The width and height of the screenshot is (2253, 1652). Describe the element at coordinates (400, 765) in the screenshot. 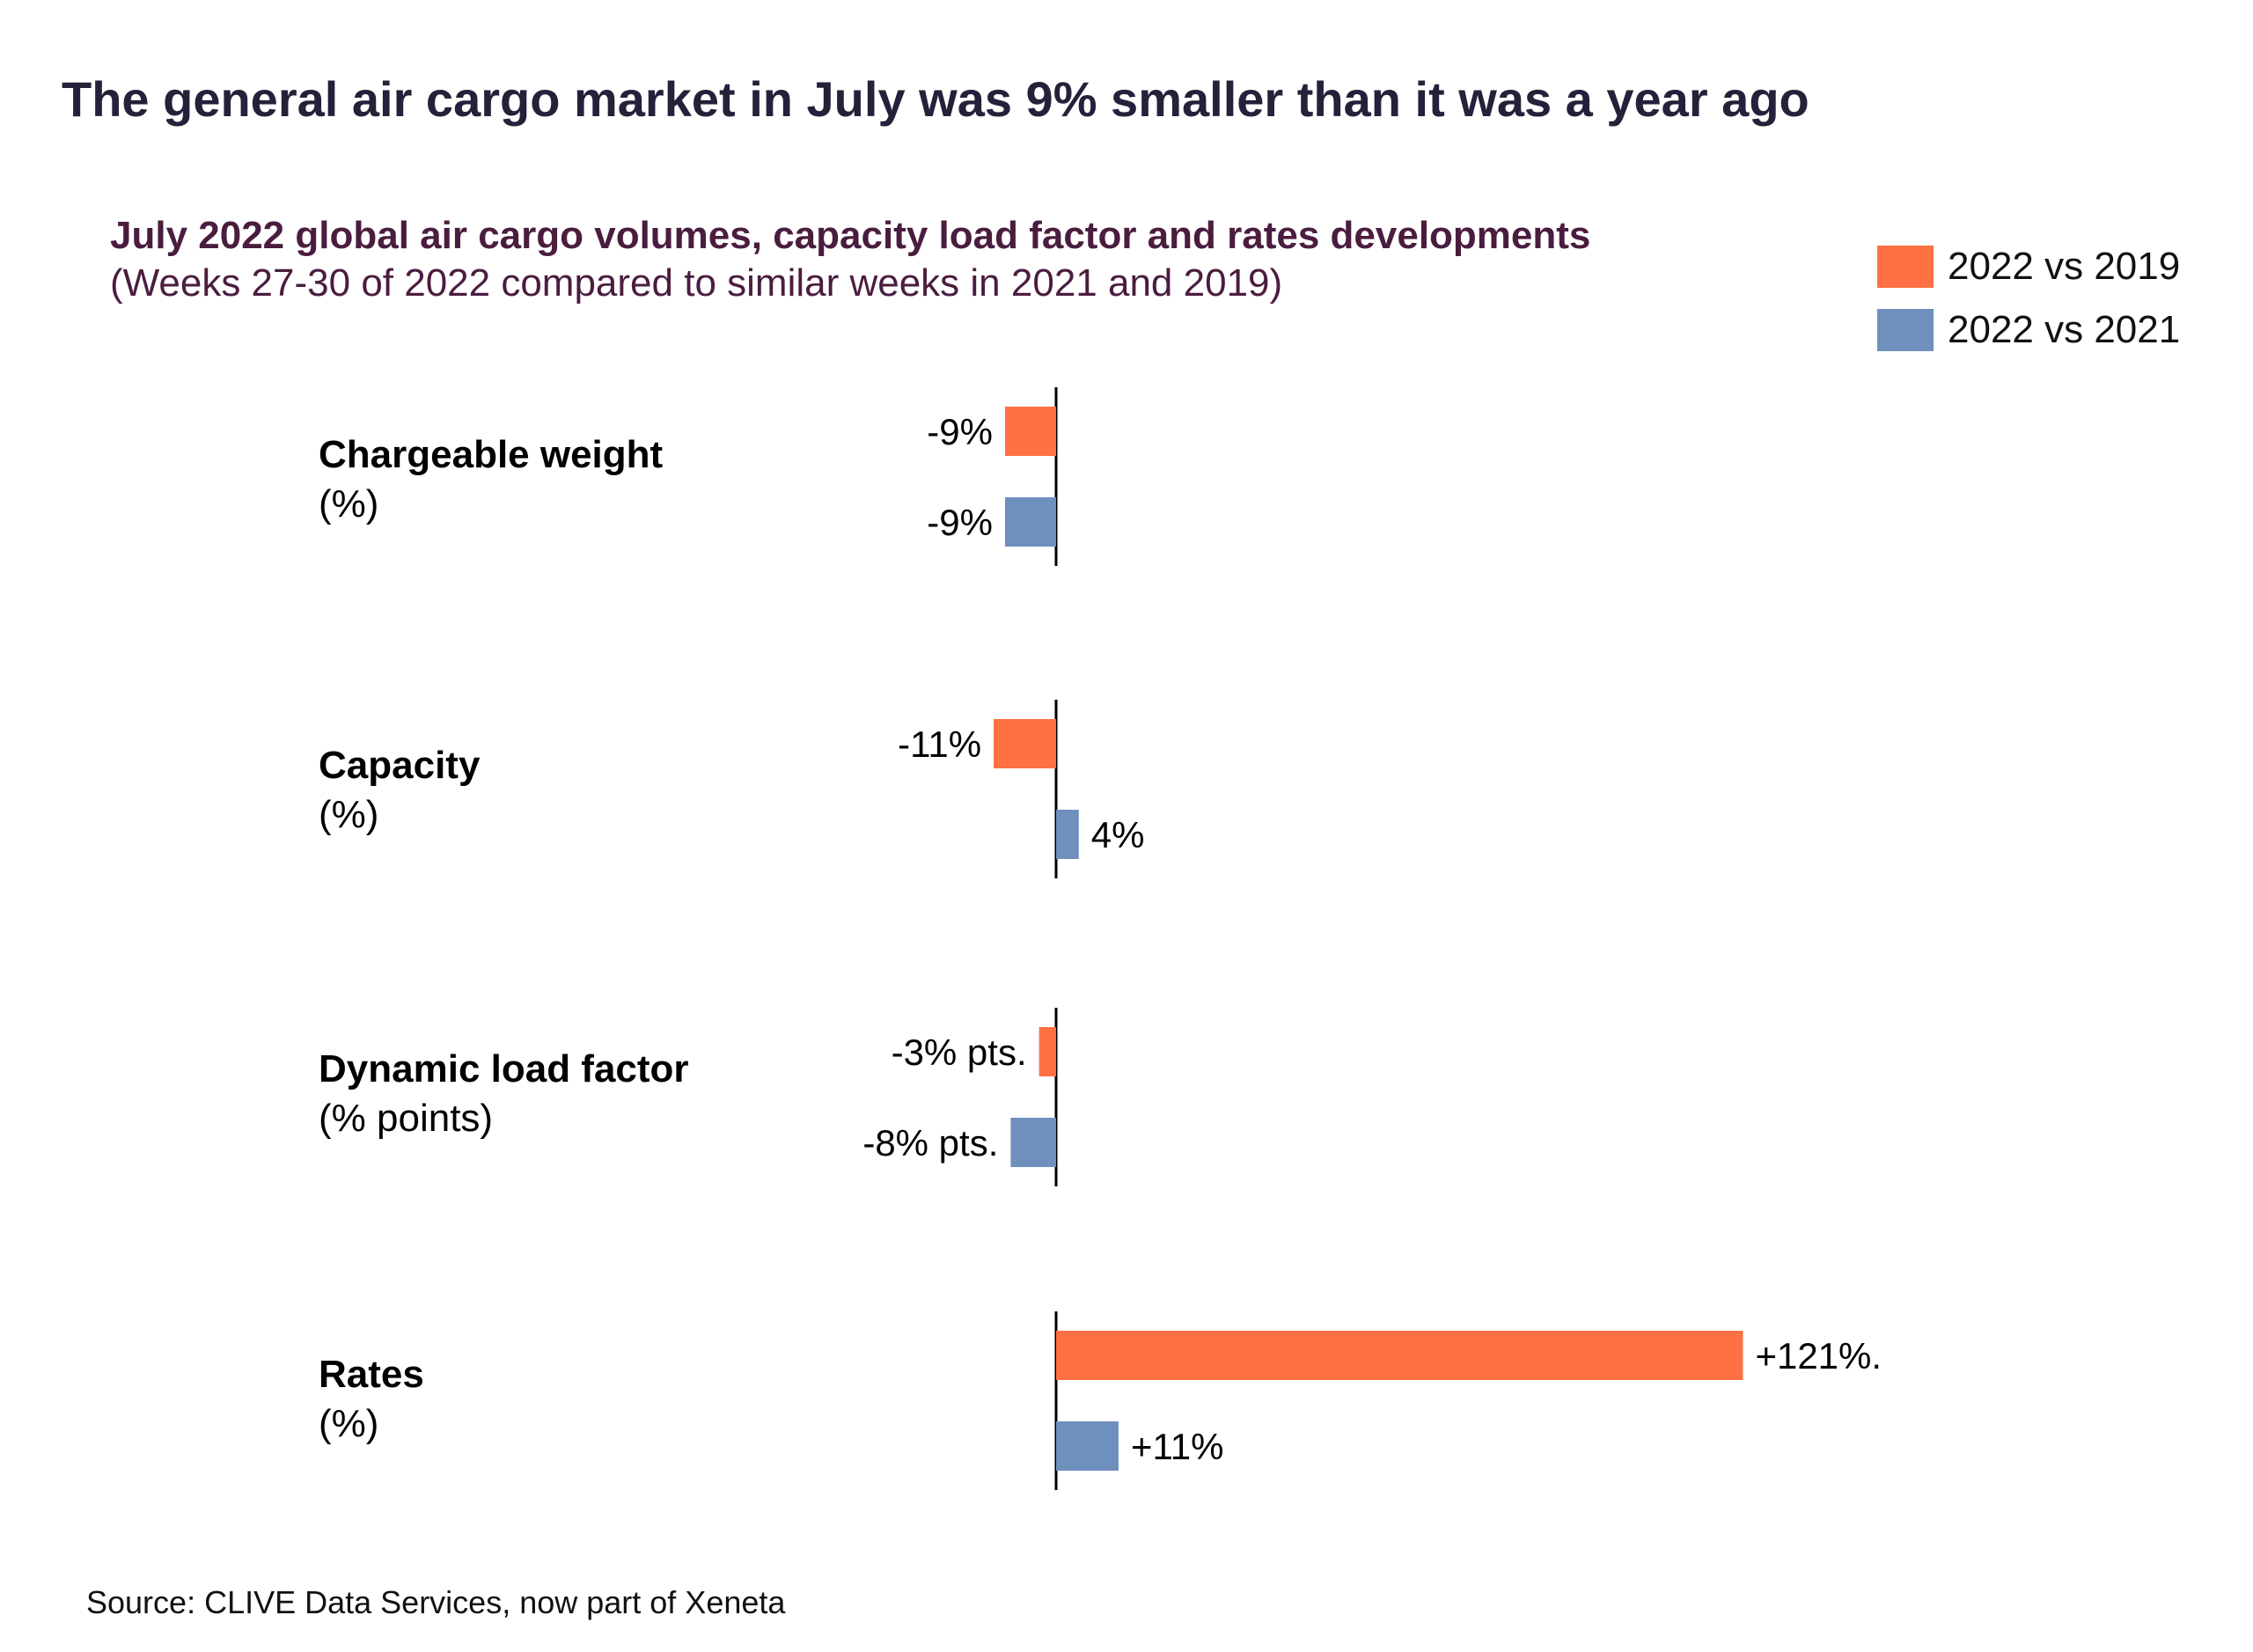

I see `category-label-capacity: Capacity` at that location.